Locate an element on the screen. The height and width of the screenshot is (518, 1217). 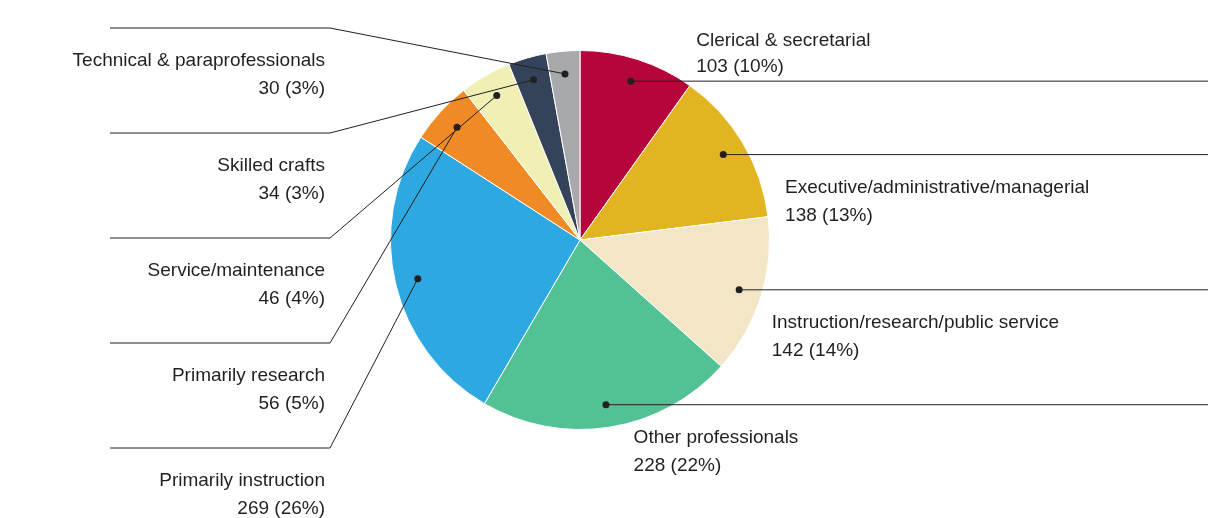
slice-label: Skilled crafts is located at coordinates (271, 165).